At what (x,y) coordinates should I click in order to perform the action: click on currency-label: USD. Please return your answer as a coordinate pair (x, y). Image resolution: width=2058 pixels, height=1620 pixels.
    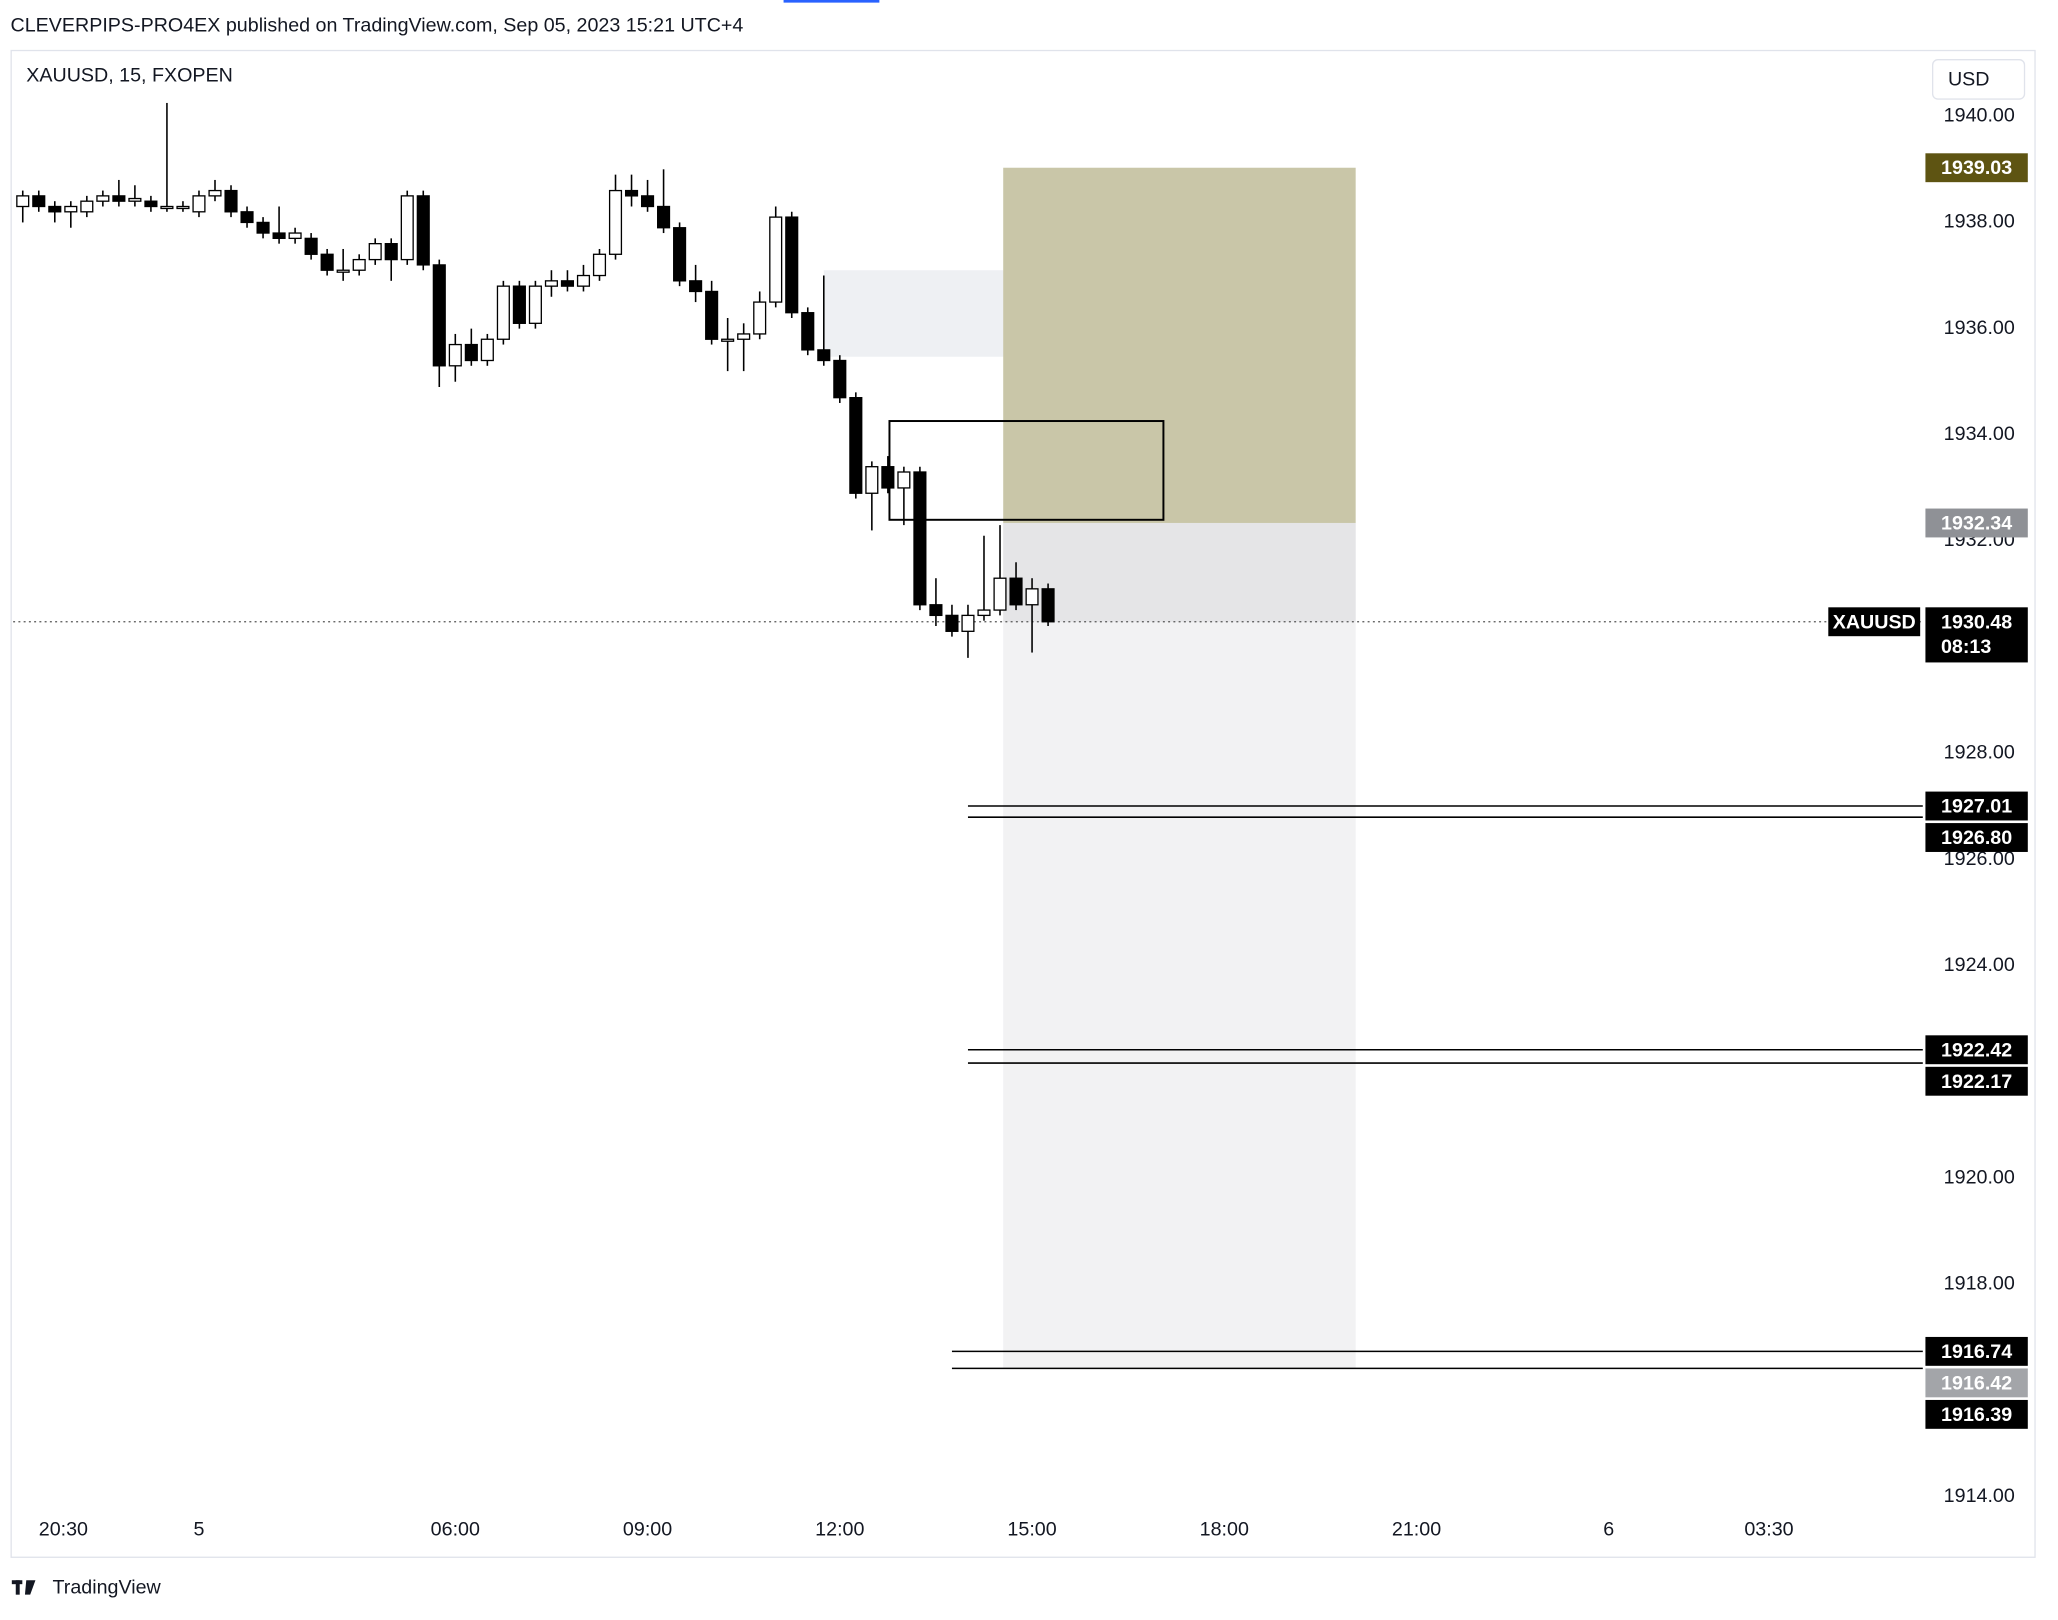
    Looking at the image, I should click on (1969, 79).